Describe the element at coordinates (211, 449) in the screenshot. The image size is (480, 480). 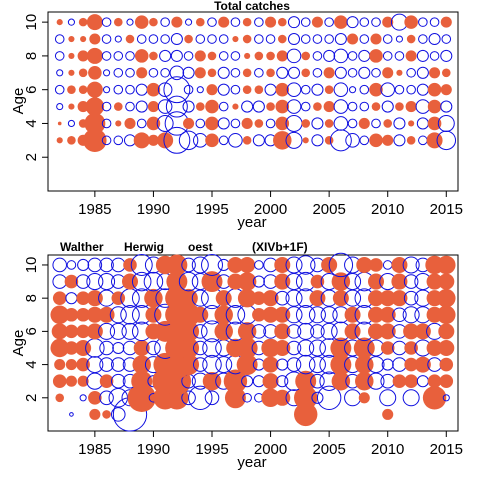
I see `x-tick-label: 1995` at that location.